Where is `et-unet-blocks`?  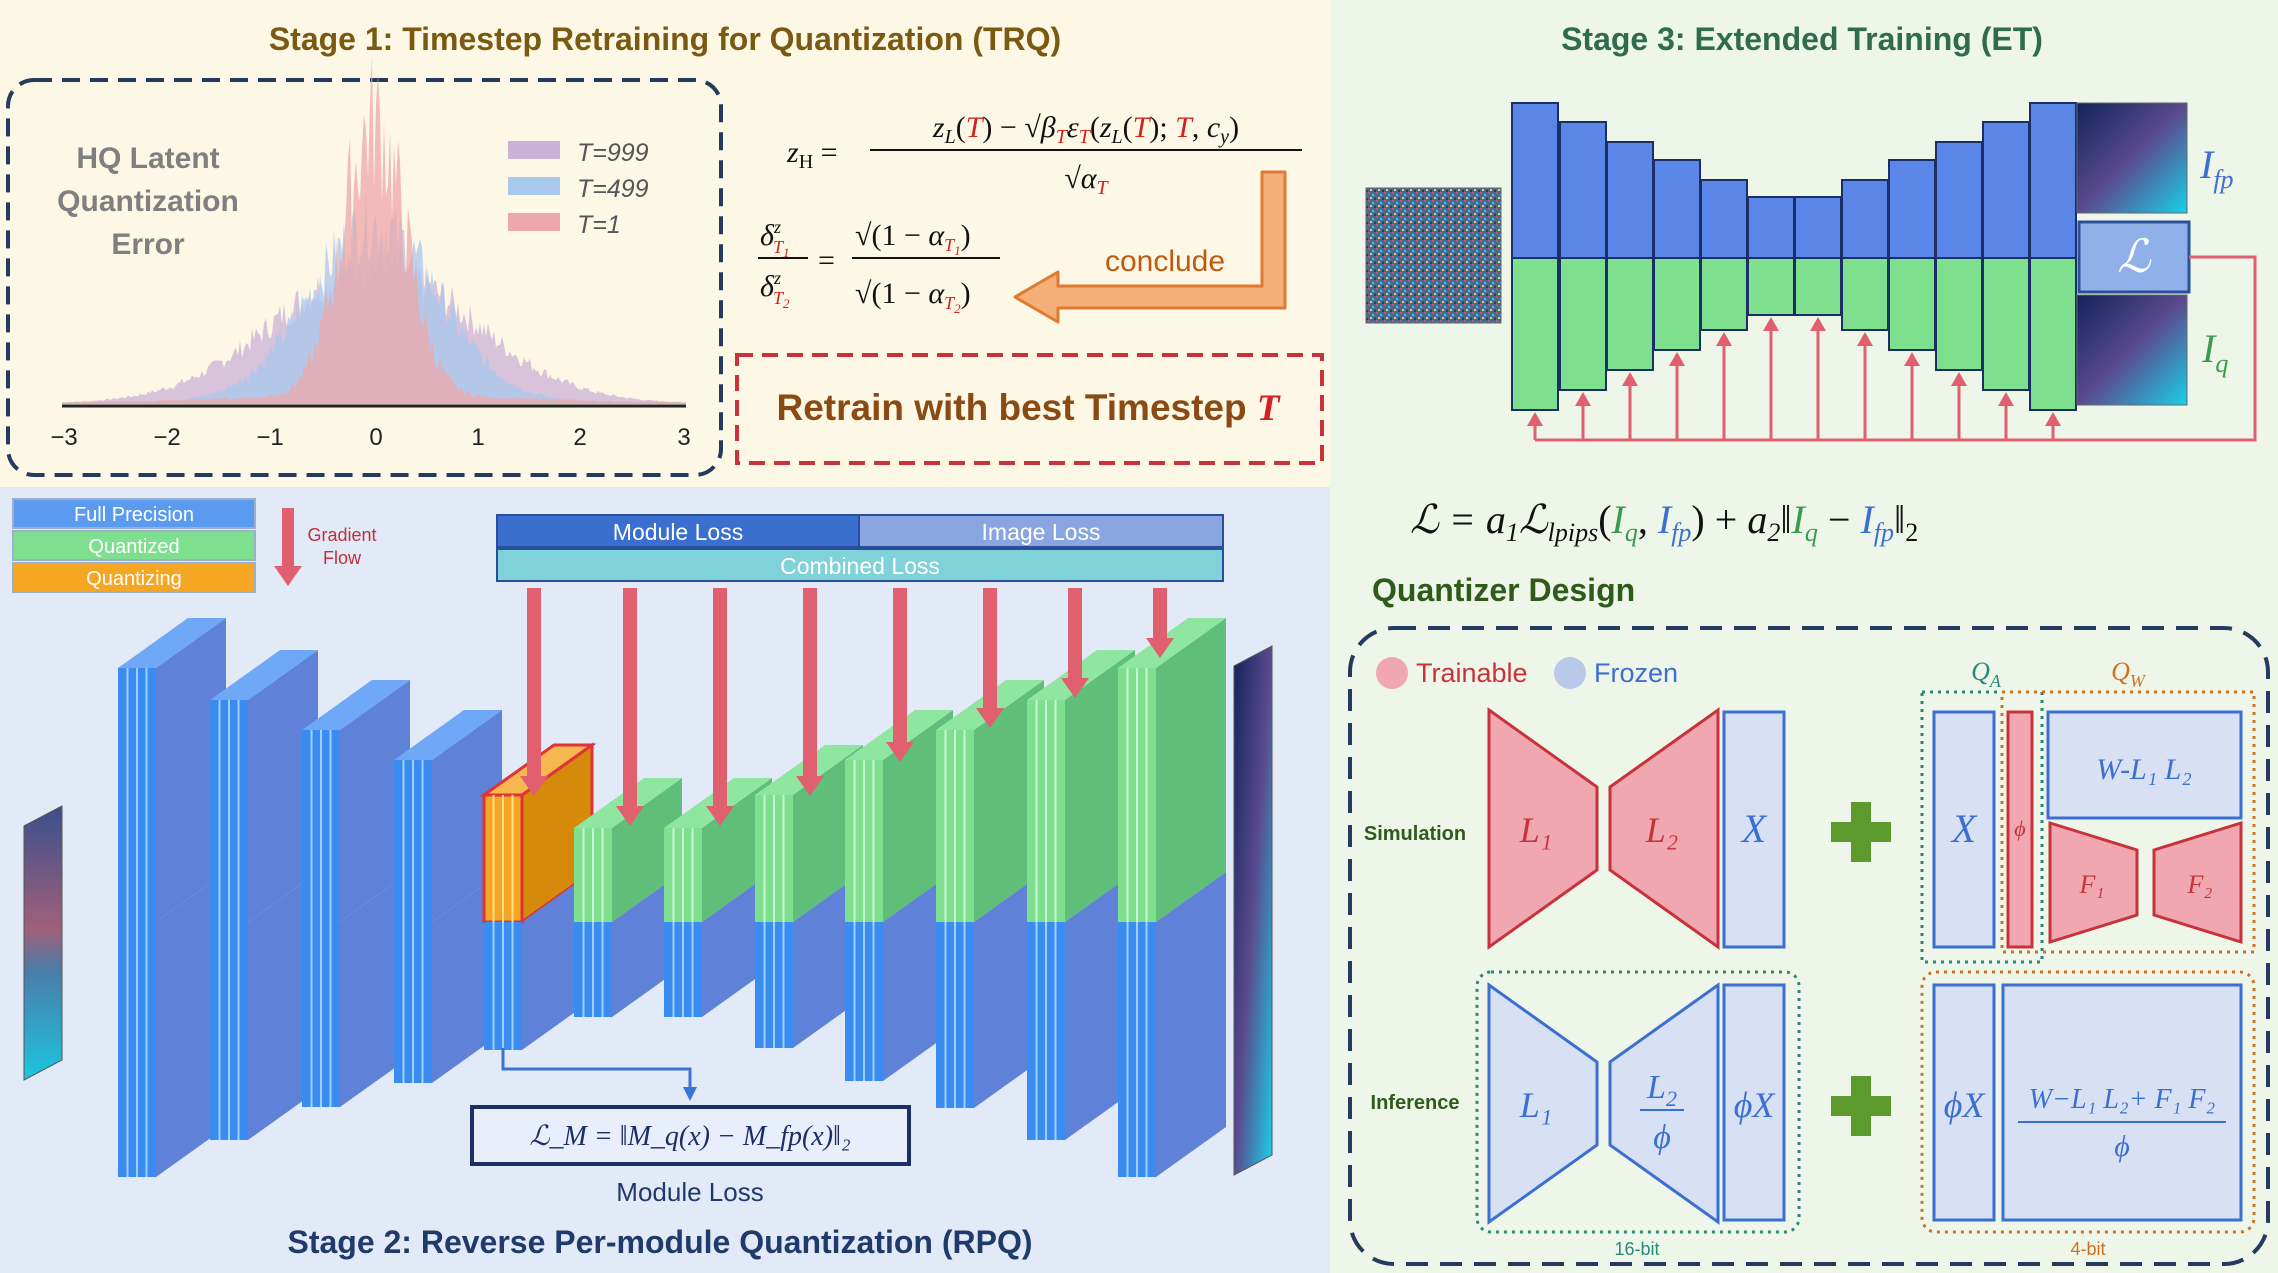 et-unet-blocks is located at coordinates (1794, 271).